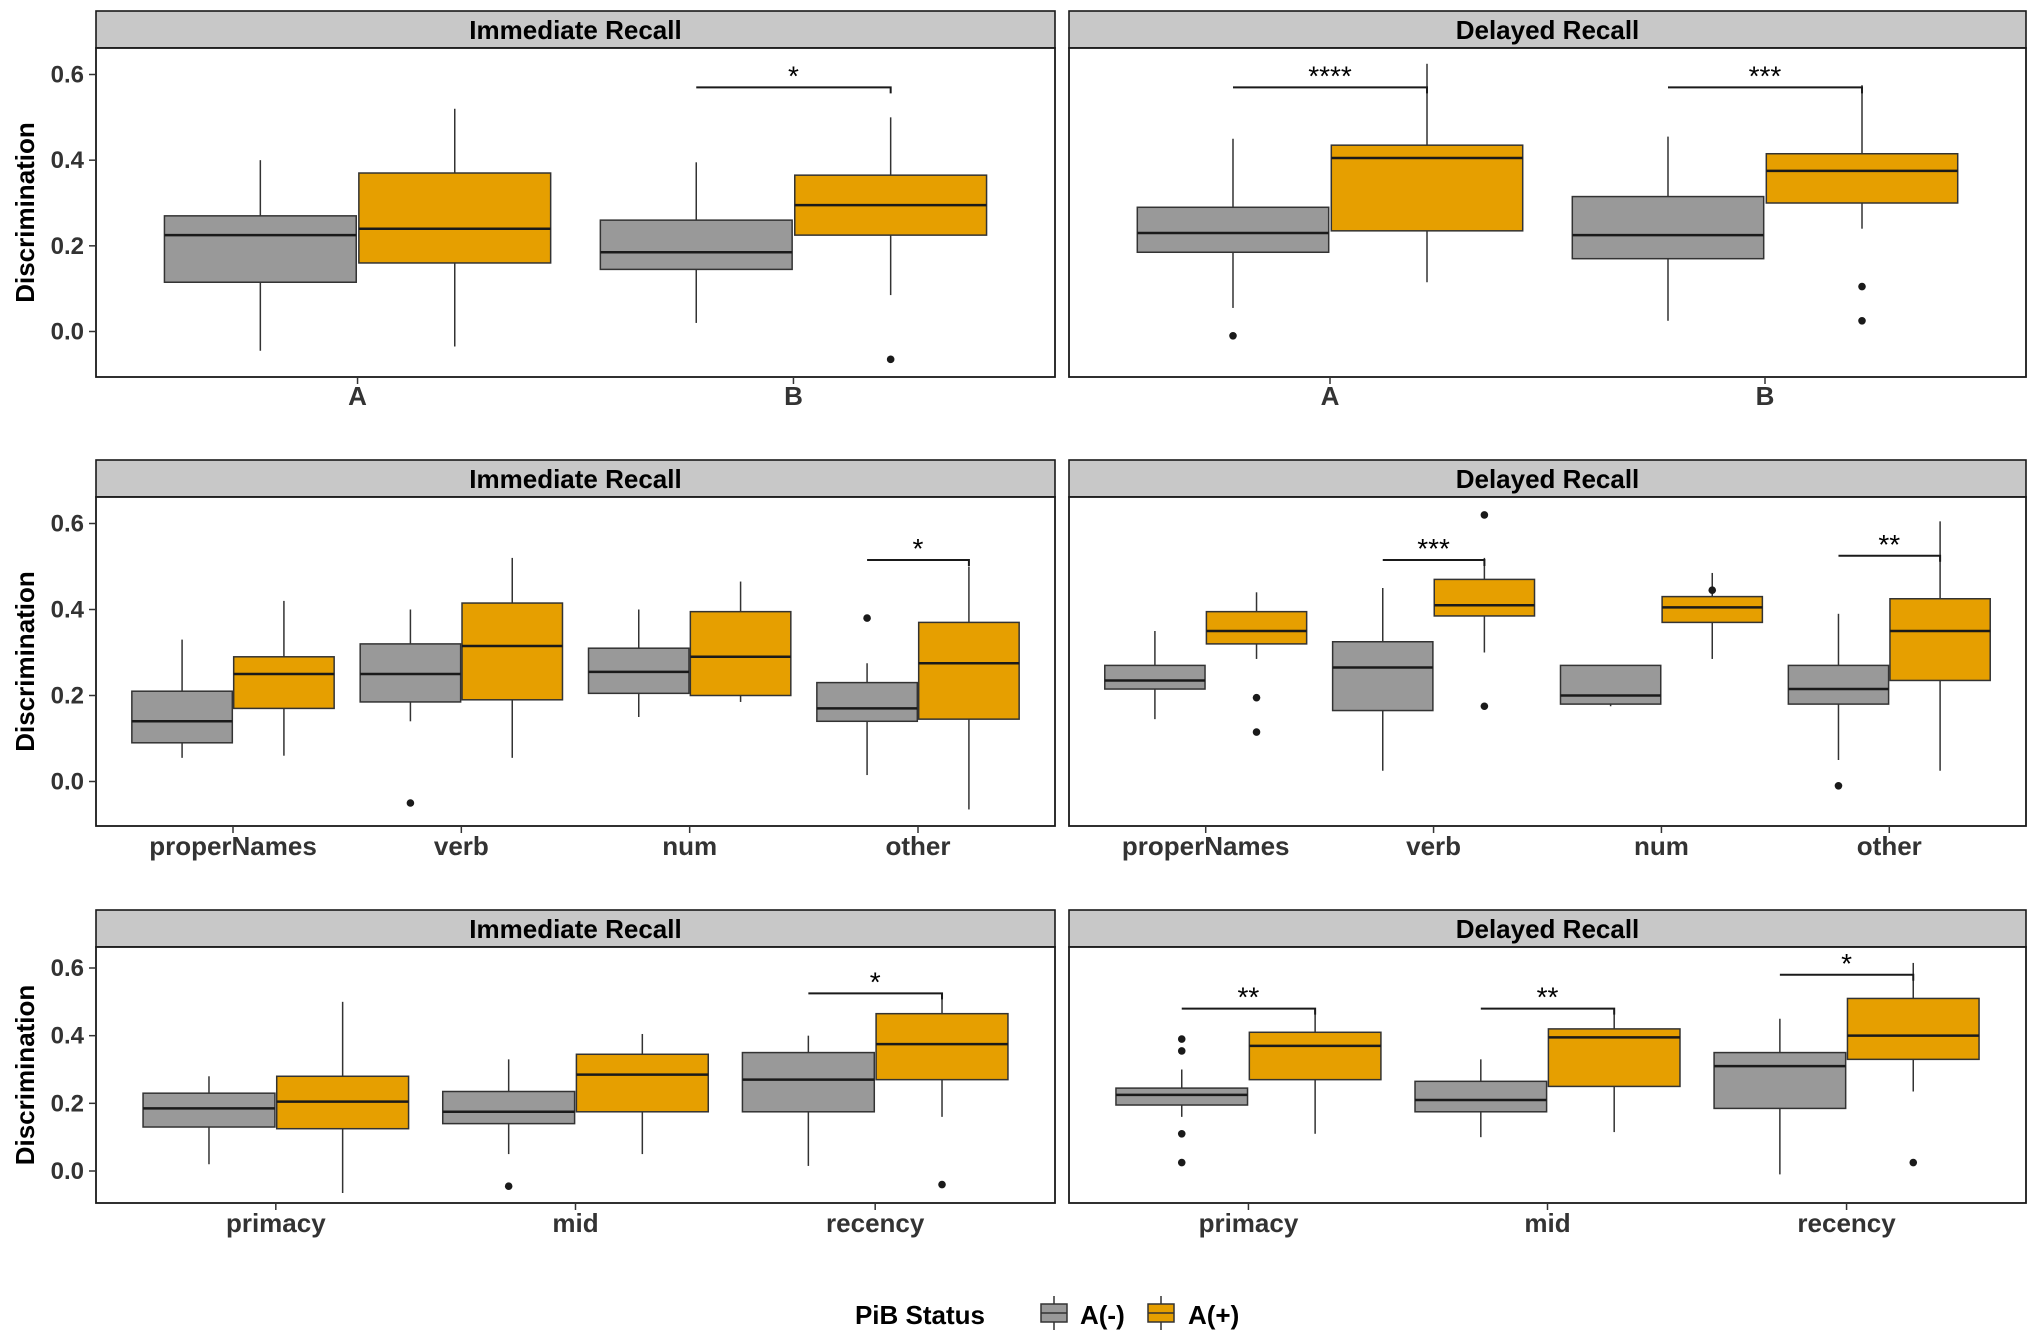 Image resolution: width=2032 pixels, height=1333 pixels. Describe the element at coordinates (920, 1315) in the screenshot. I see `legend-title: PiB Status` at that location.